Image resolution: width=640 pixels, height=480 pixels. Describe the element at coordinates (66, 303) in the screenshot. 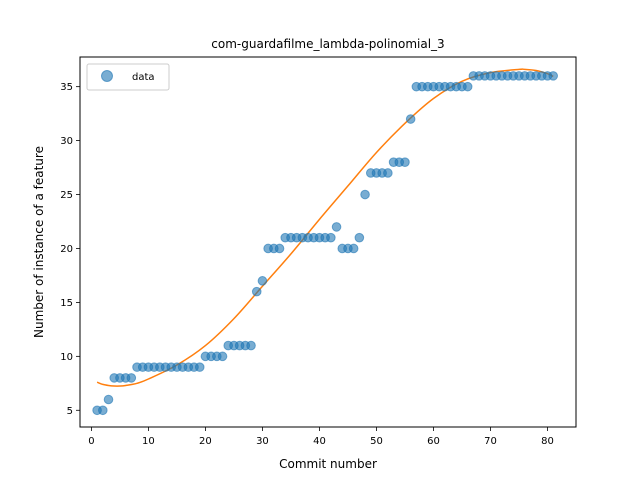

I see `y-tick-label: 15` at that location.